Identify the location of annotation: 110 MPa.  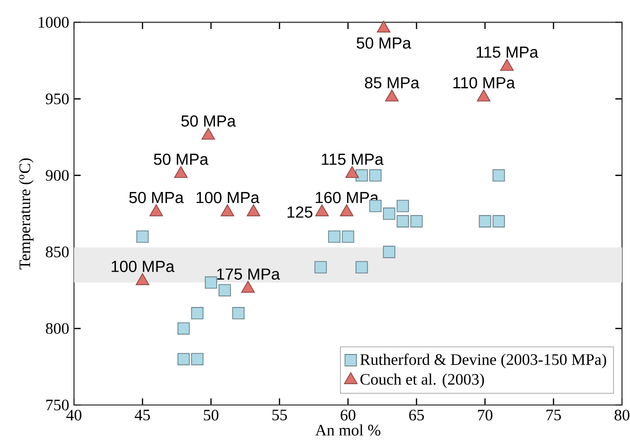
(484, 82).